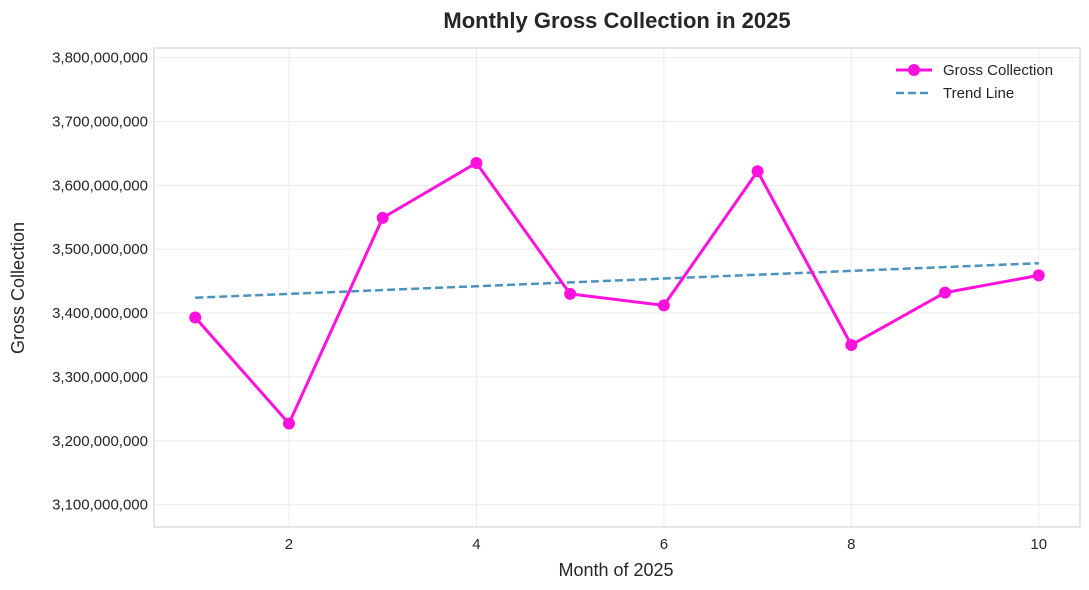  I want to click on x-tick-label: 2, so click(289, 544).